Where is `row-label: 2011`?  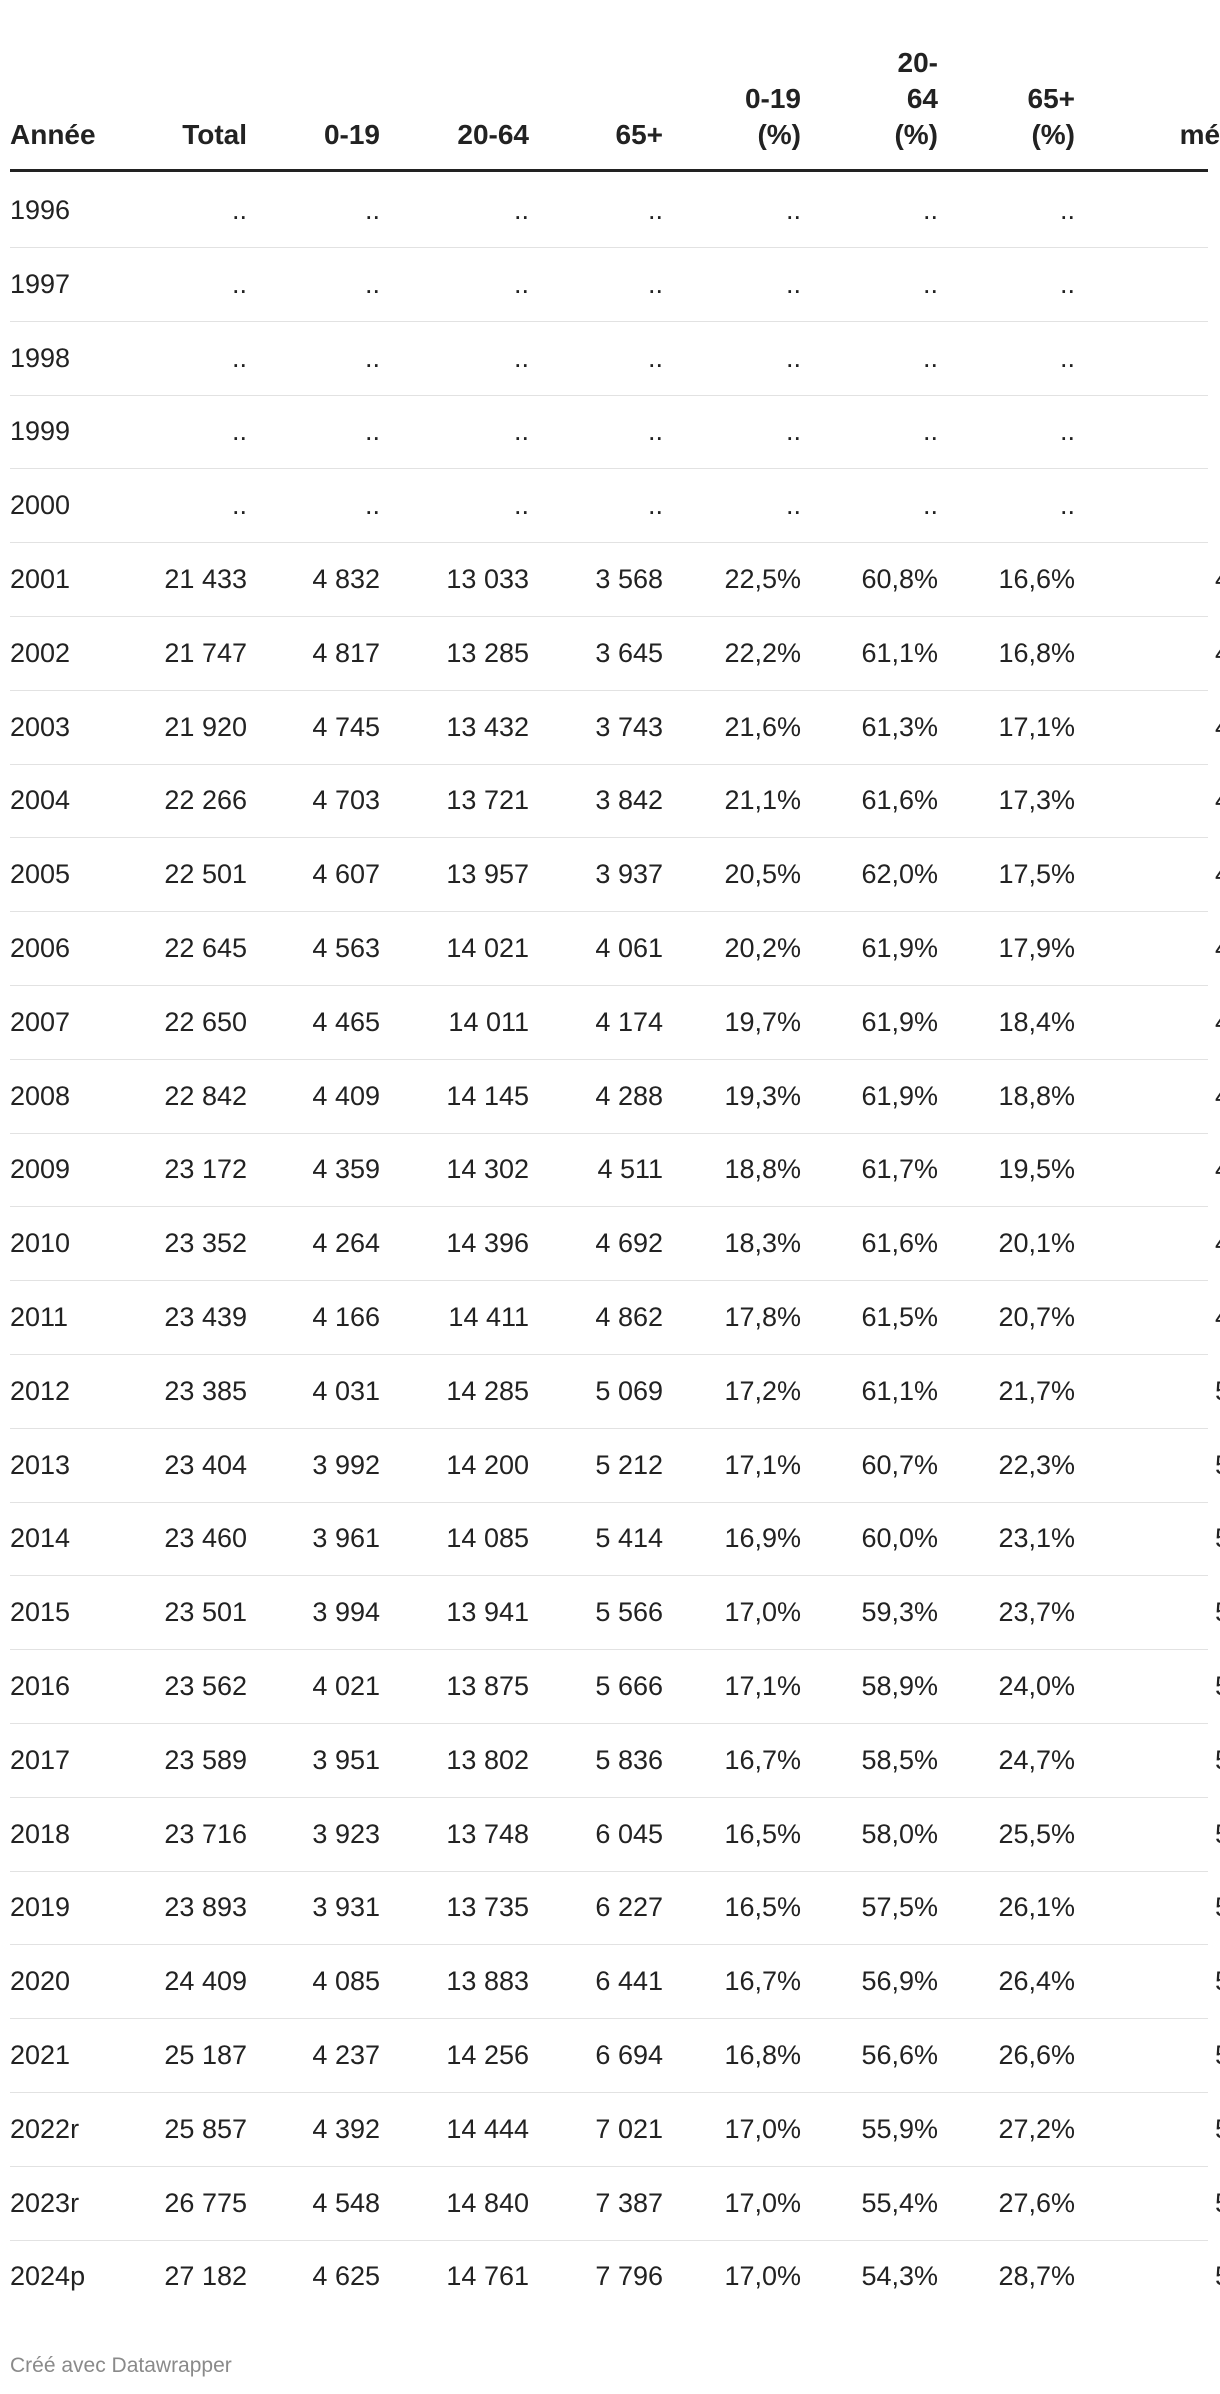 row-label: 2011 is located at coordinates (39, 1317).